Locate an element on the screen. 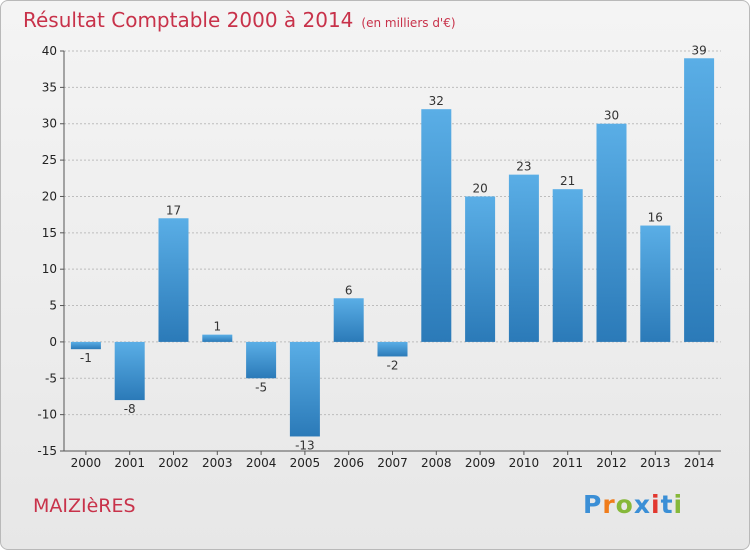 This screenshot has height=550, width=750. logo-letter: o is located at coordinates (624, 504).